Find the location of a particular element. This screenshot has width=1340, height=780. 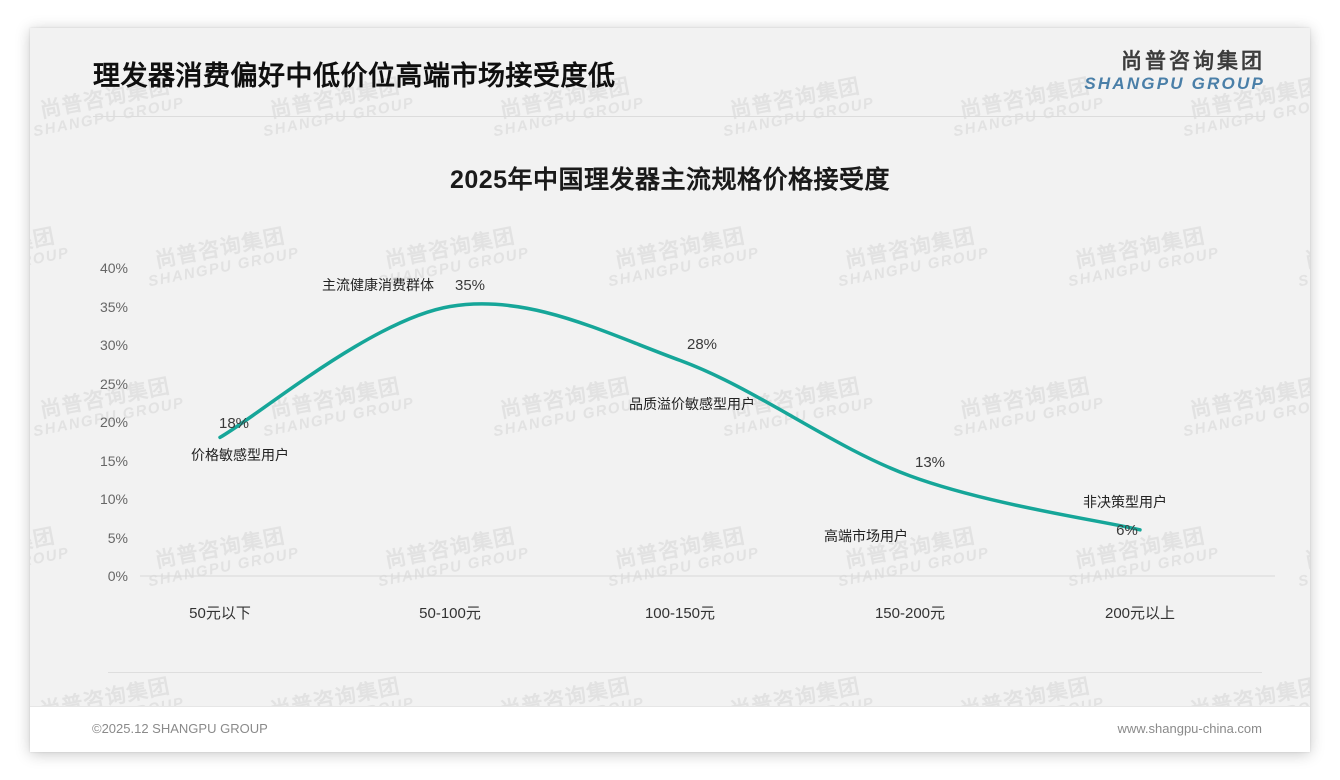

data-point-value: 18% is located at coordinates (234, 424).